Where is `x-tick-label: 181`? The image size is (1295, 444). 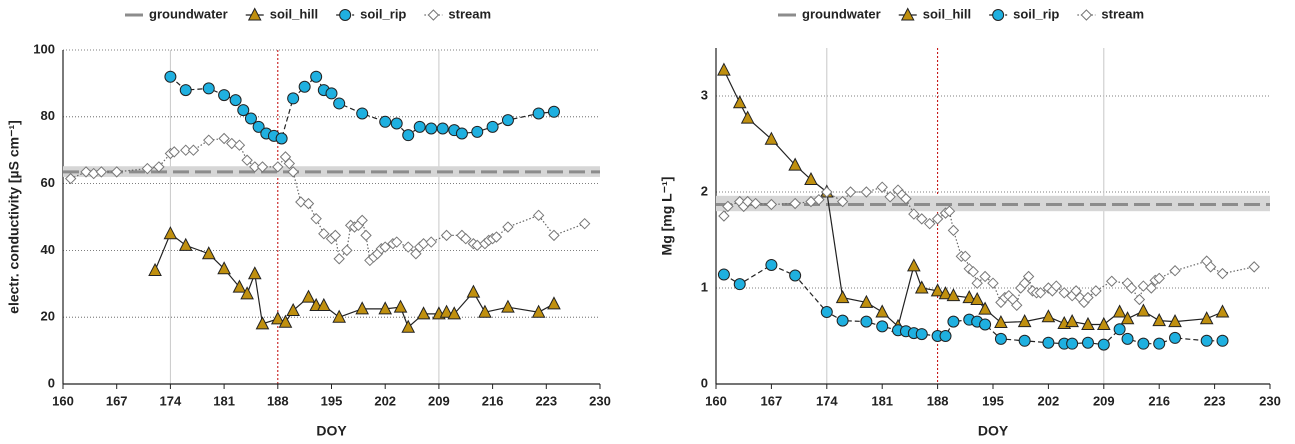 x-tick-label: 181 is located at coordinates (882, 400).